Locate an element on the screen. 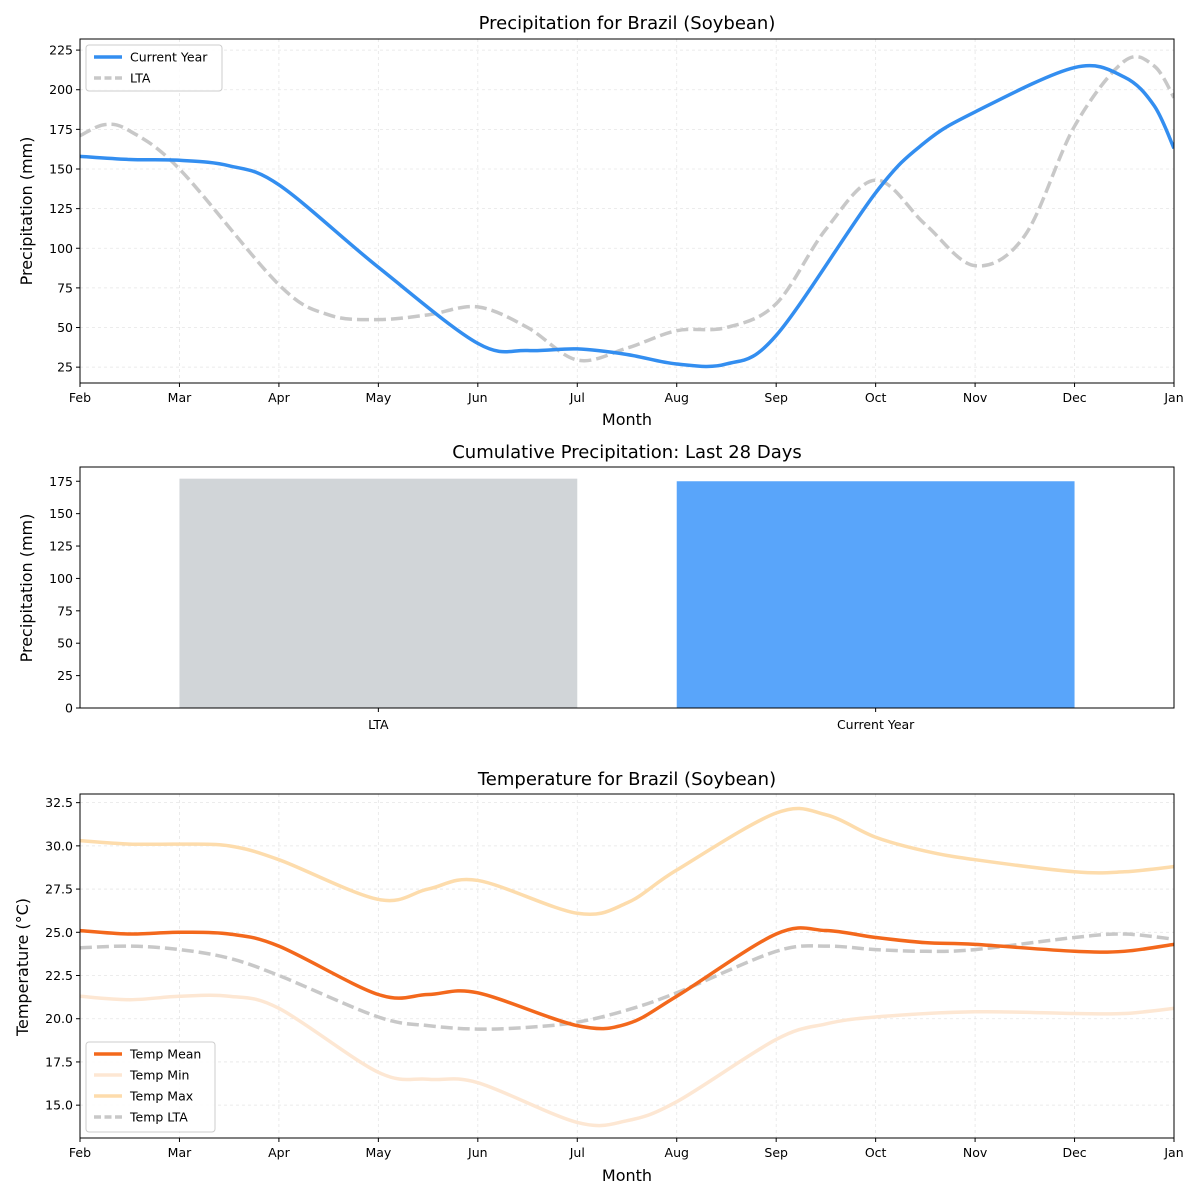 The image size is (1200, 1200). y-tick-label: 22.5 is located at coordinates (59, 975).